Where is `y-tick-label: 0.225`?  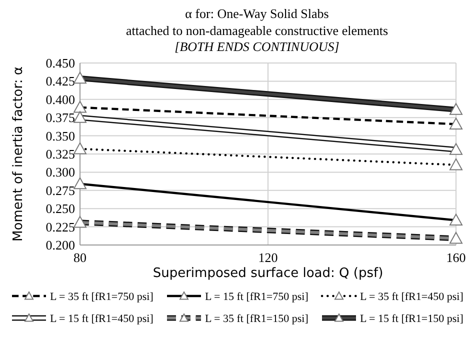 y-tick-label: 0.225 is located at coordinates (60, 226).